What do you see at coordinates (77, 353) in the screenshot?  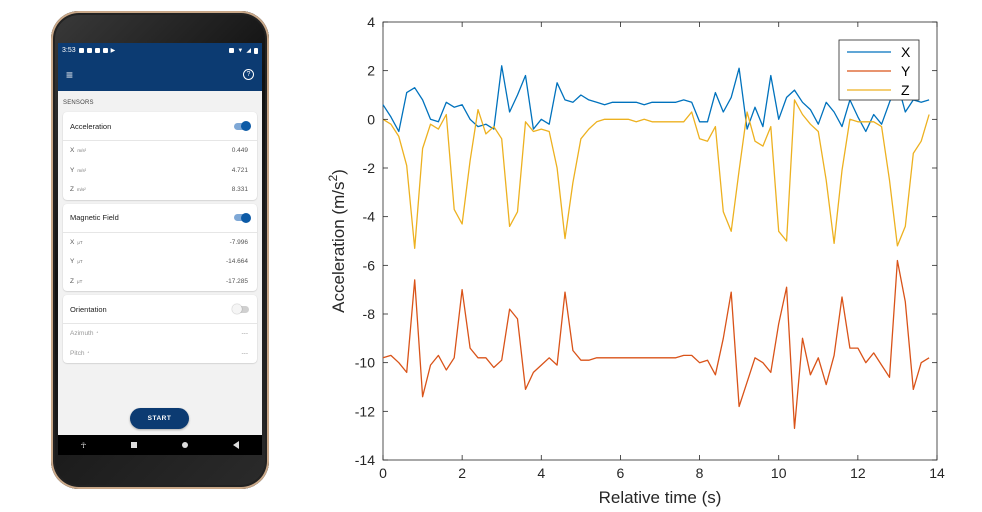 I see `axis-label: Pitch` at bounding box center [77, 353].